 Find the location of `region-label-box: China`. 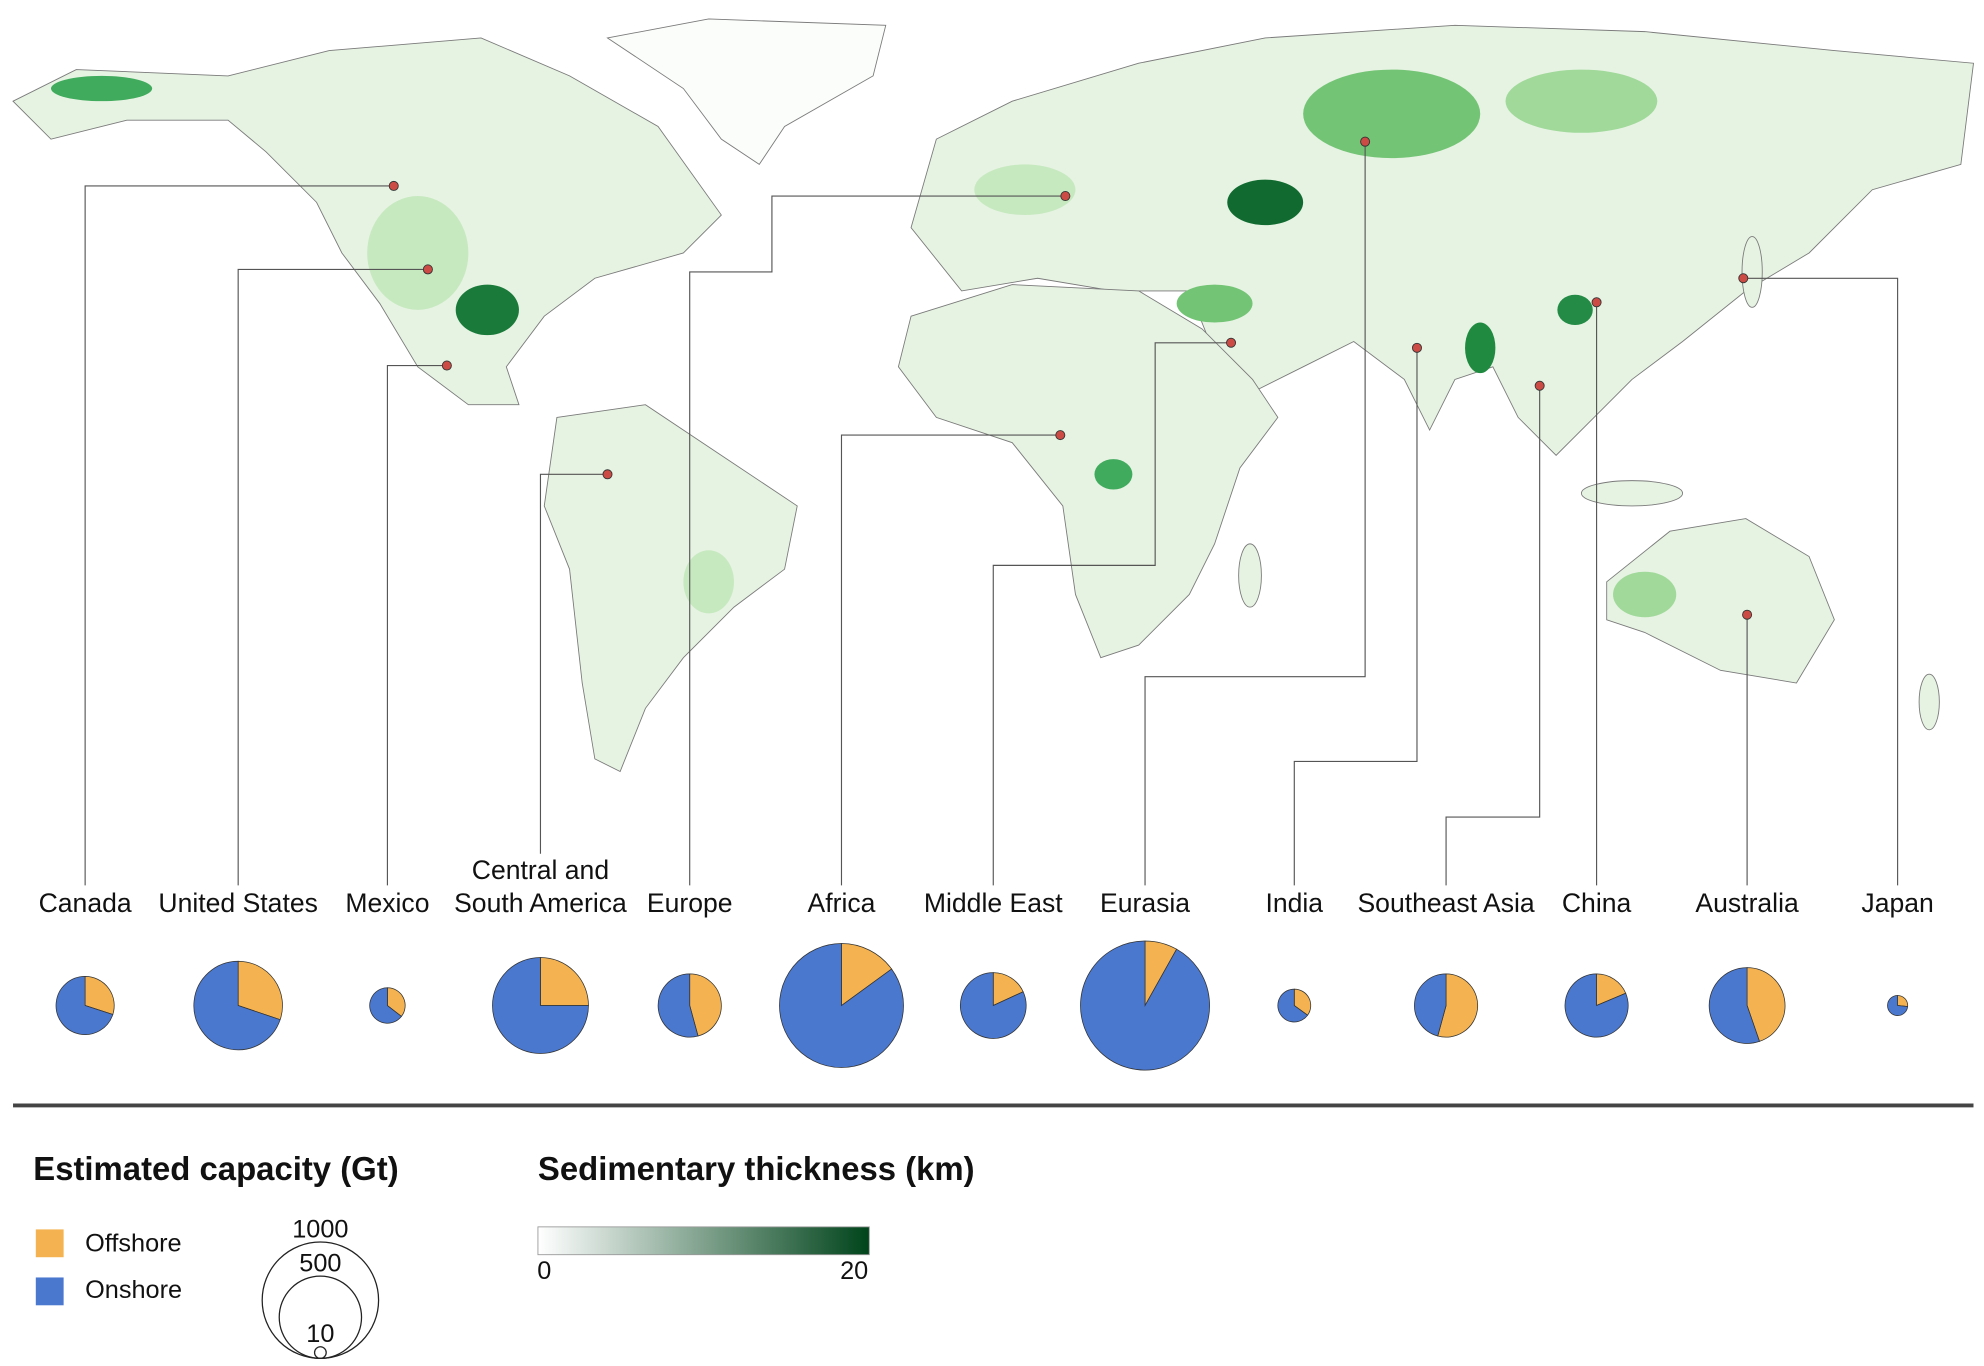

region-label-box: China is located at coordinates (1596, 883).